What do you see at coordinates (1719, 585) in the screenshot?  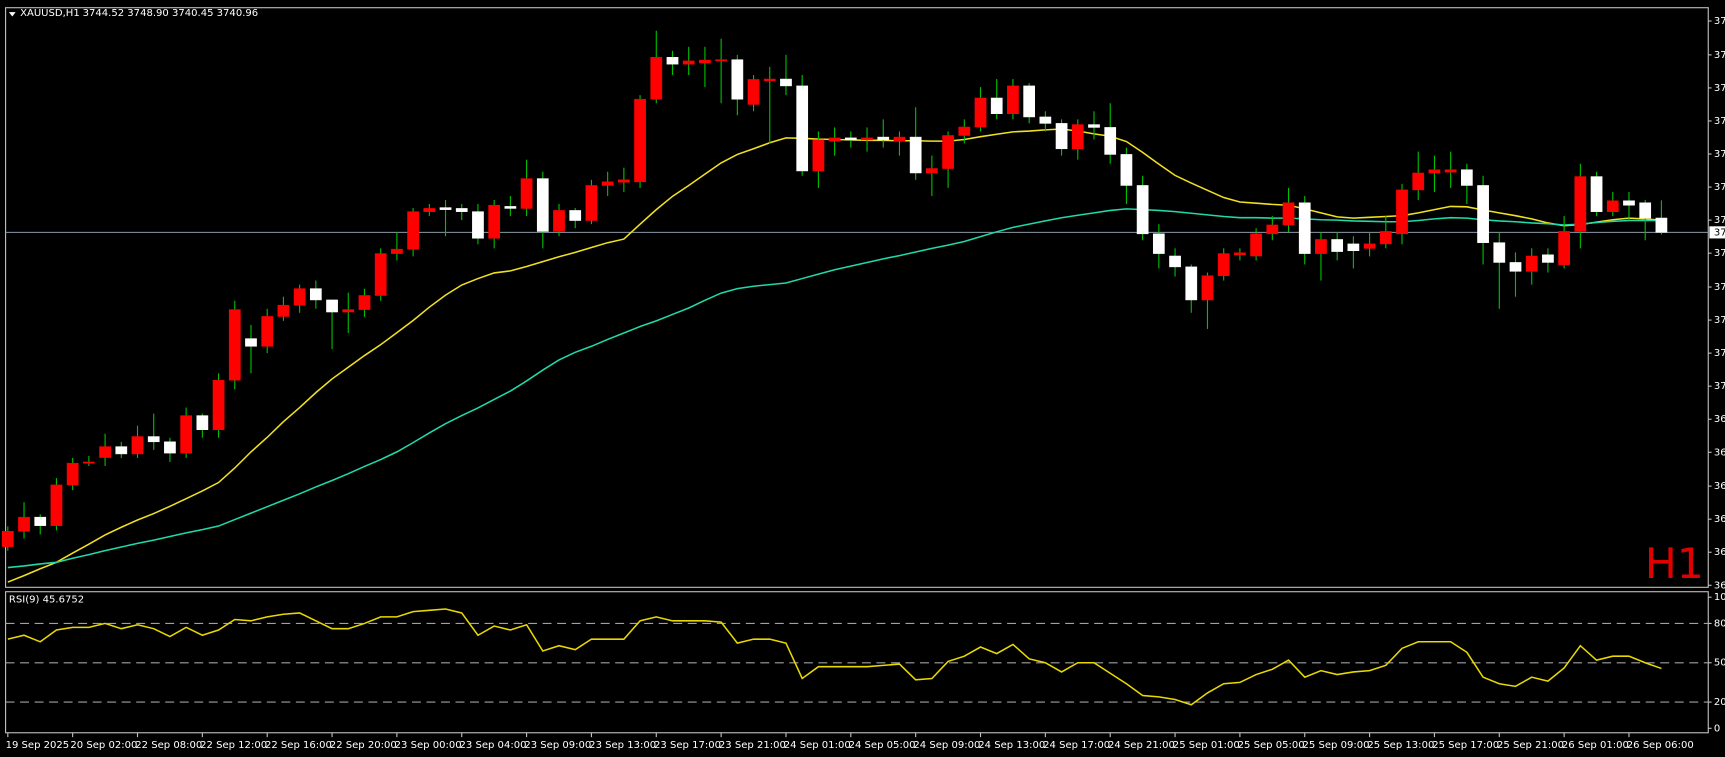 I see `y-tick-label: 3653.40` at bounding box center [1719, 585].